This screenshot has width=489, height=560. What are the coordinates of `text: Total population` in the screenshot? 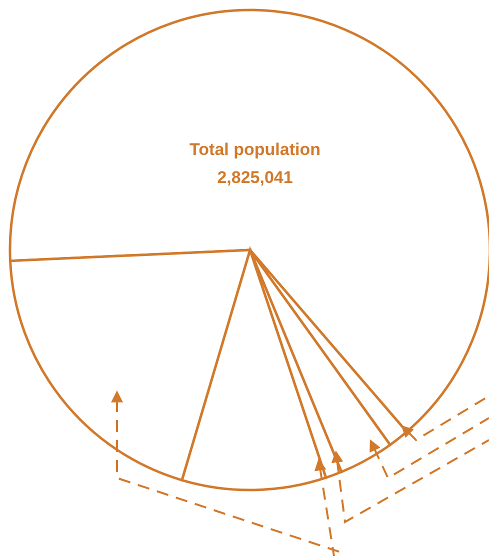 It's located at (255, 149).